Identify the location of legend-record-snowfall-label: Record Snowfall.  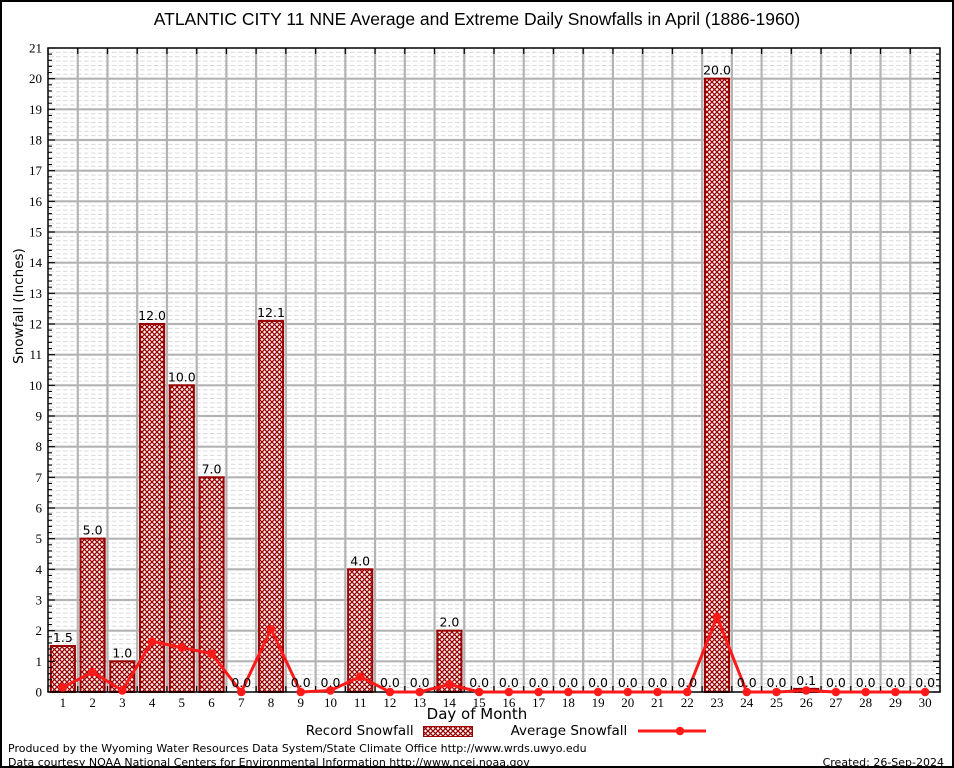
(359, 731).